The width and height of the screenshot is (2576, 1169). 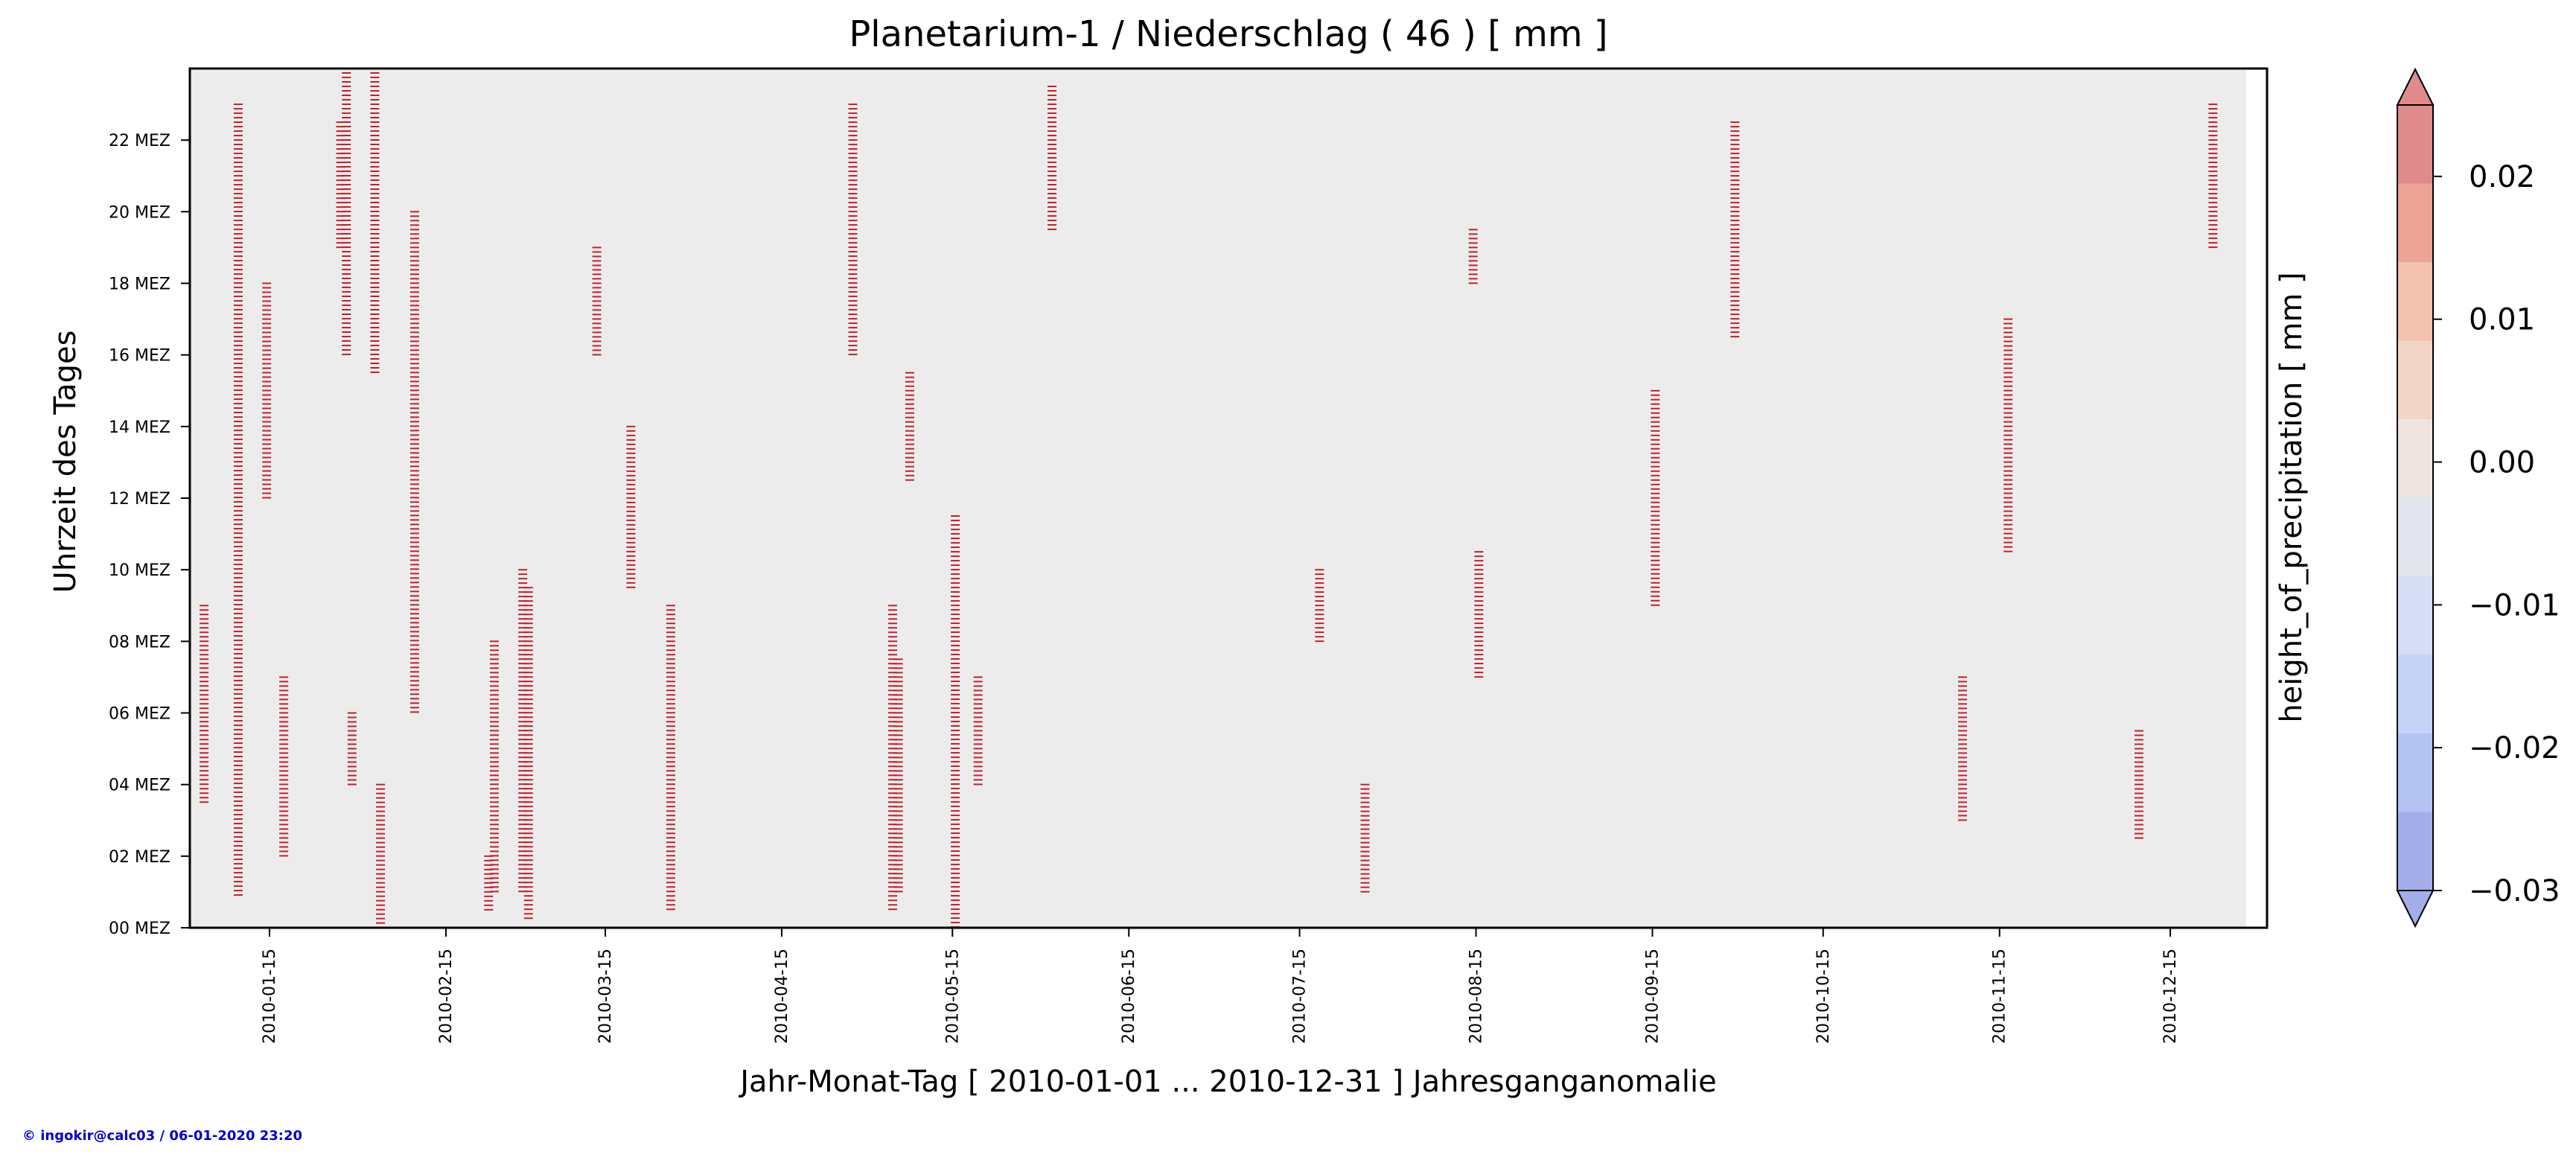 I want to click on y-tick-label: 00 MEZ, so click(x=139, y=929).